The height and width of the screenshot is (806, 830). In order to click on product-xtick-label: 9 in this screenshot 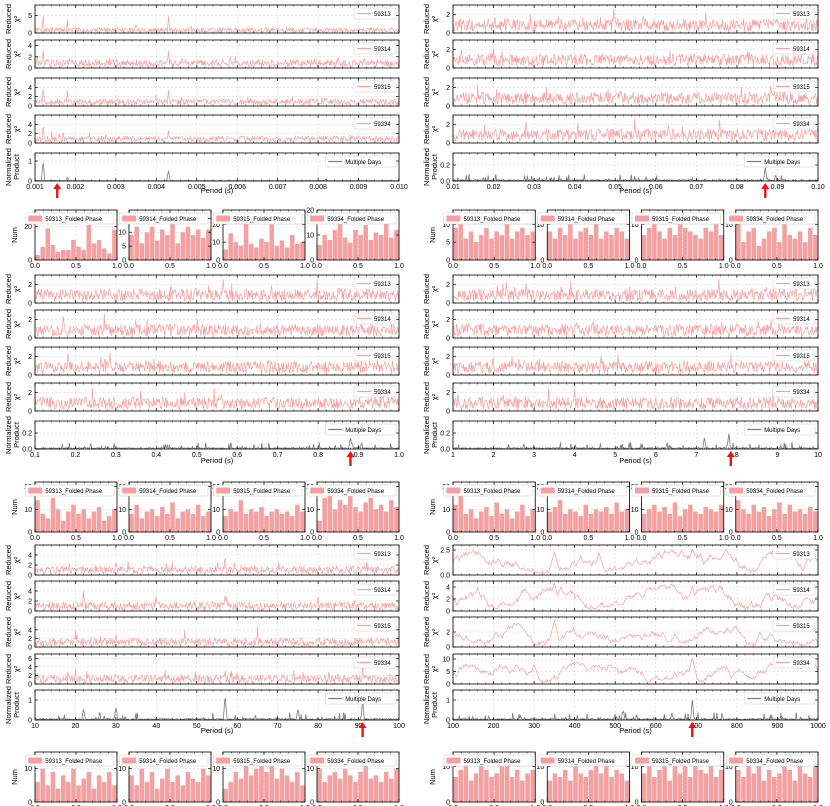, I will do `click(777, 455)`.